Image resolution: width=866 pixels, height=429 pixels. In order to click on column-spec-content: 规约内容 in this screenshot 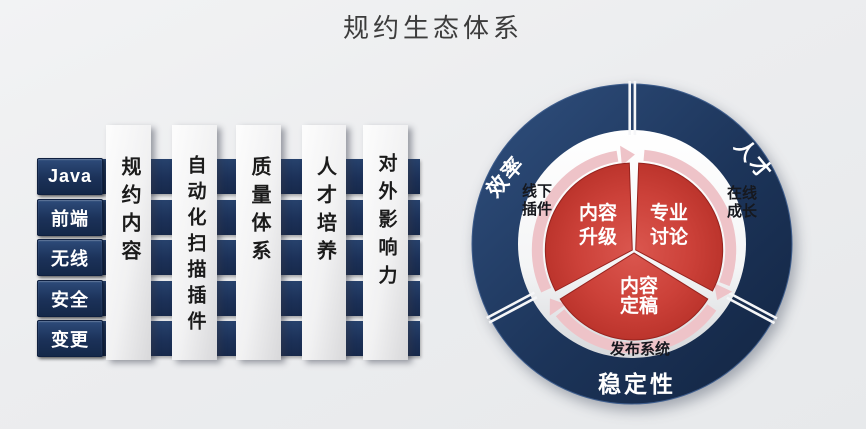, I will do `click(128, 242)`.